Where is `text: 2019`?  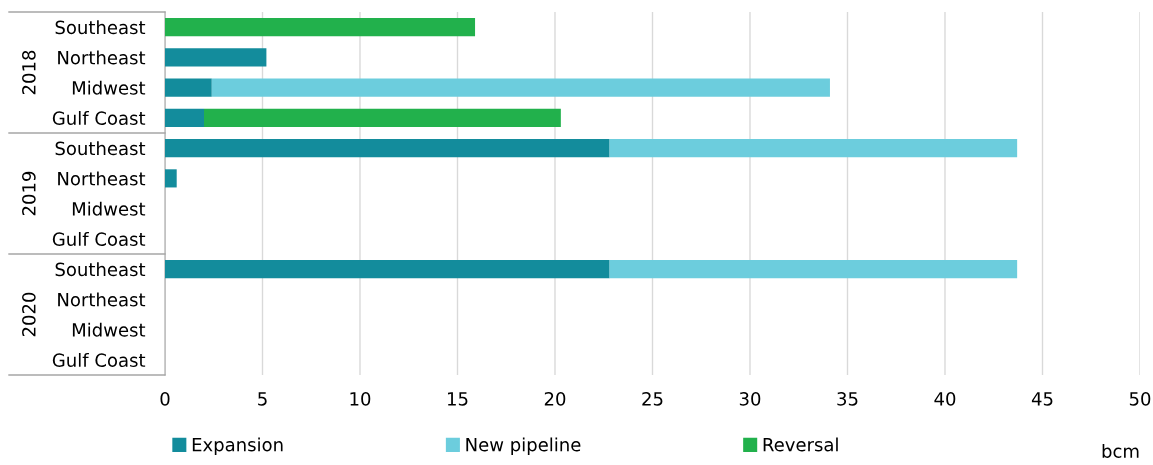
text: 2019 is located at coordinates (29, 193).